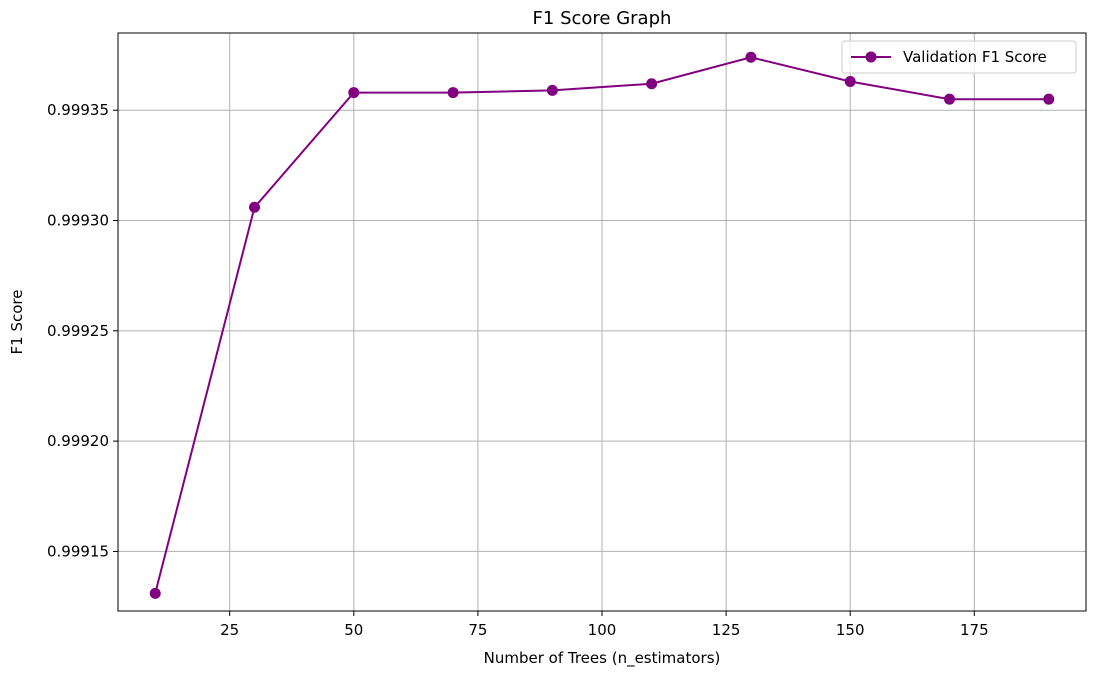  I want to click on x-axis-label: Number of Trees (n_estimators), so click(602, 658).